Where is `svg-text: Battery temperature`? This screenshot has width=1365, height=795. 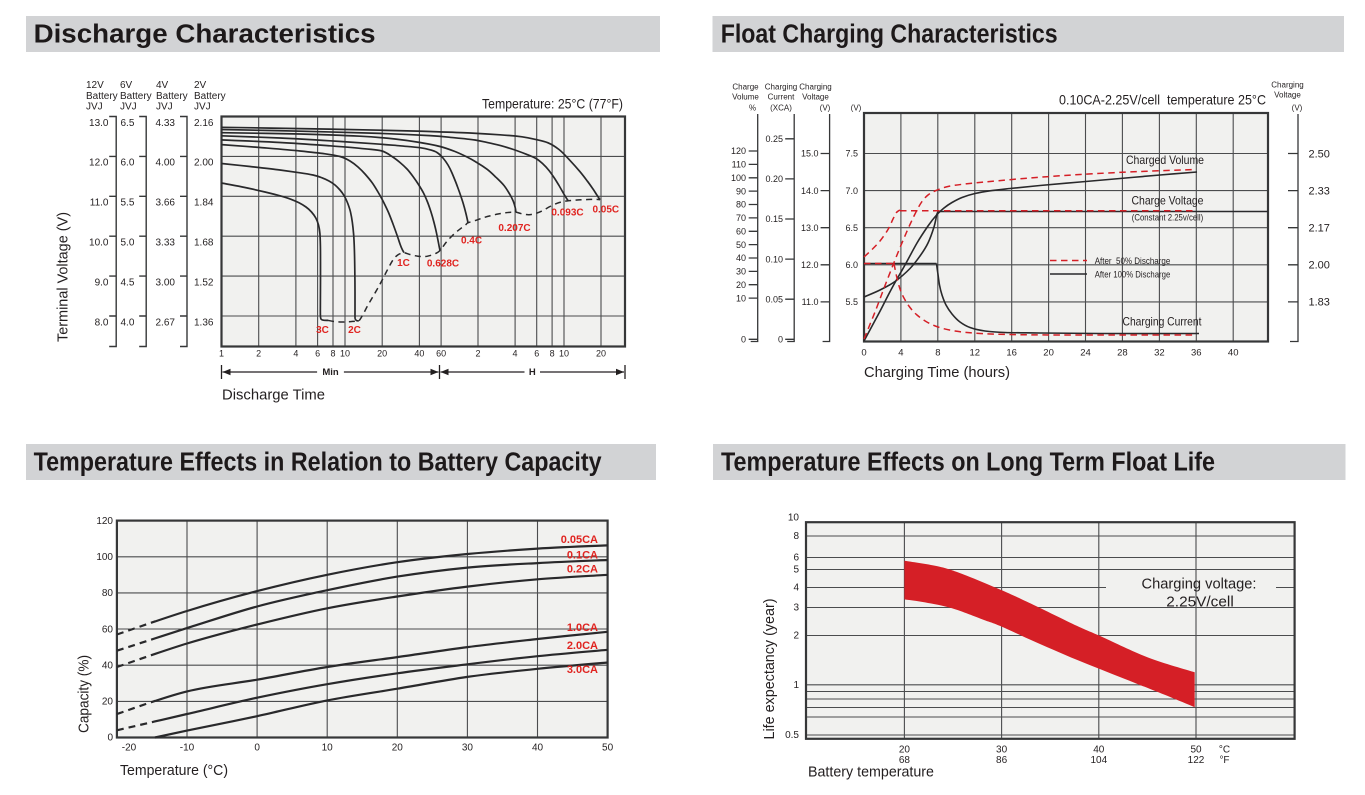 svg-text: Battery temperature is located at coordinates (871, 773).